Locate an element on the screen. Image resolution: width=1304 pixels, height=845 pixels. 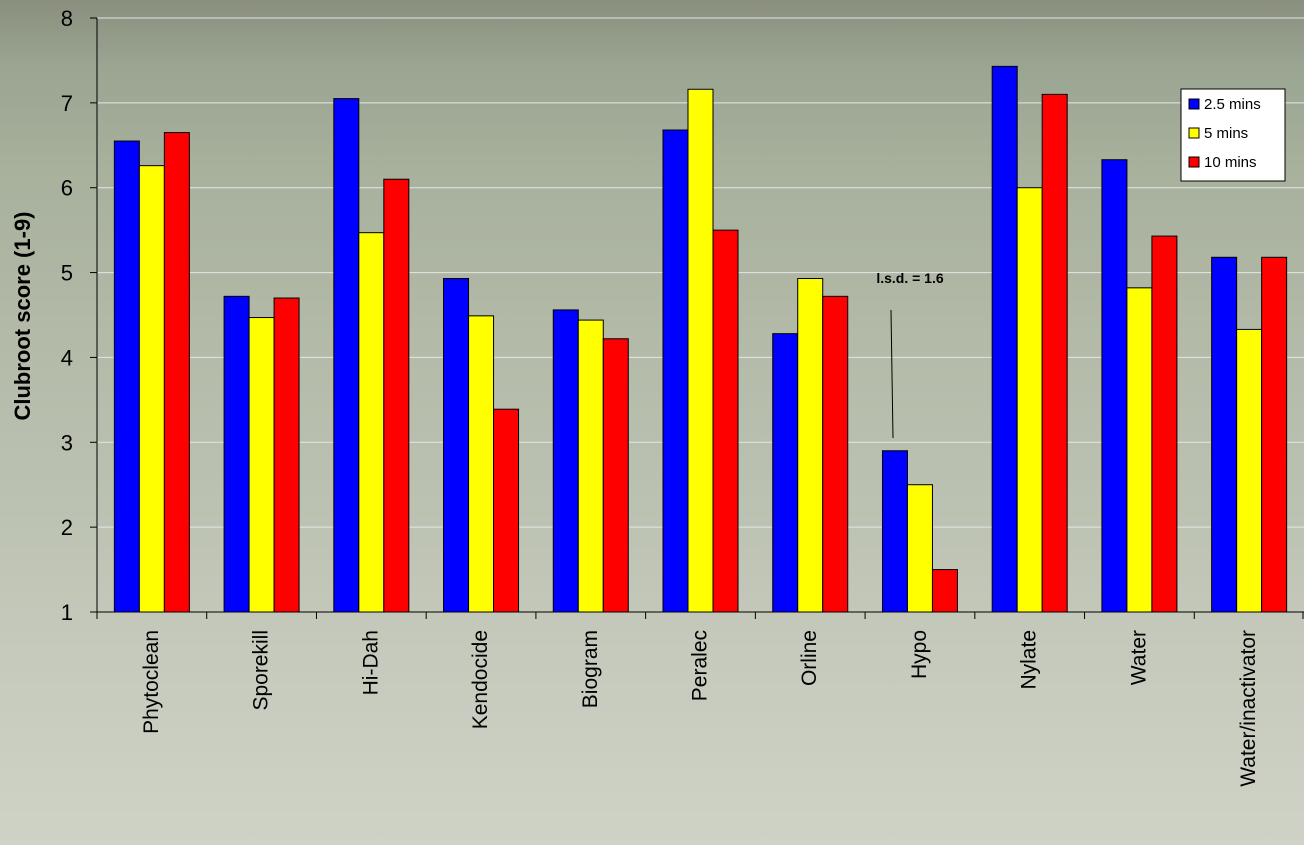
y-tick-label: 1 is located at coordinates (67, 612).